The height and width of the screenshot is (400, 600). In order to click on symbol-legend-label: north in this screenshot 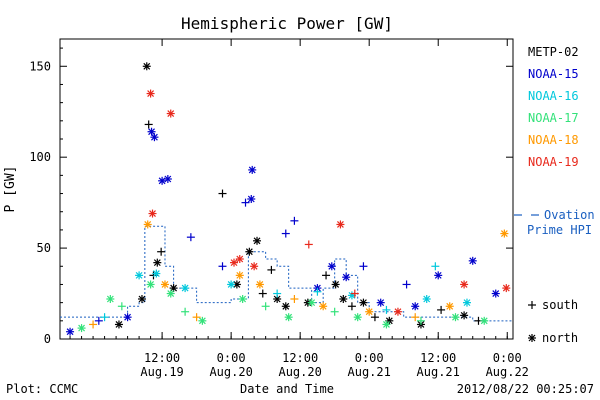, I will do `click(560, 338)`.